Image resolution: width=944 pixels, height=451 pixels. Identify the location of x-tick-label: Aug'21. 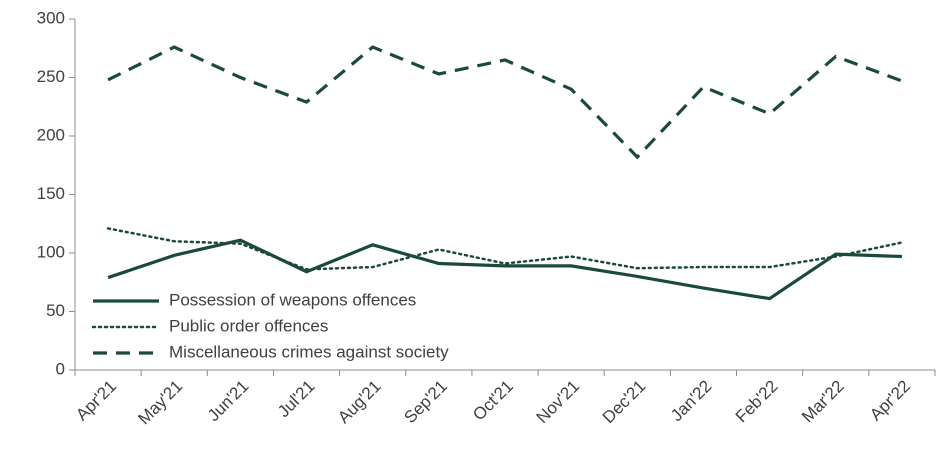
(359, 402).